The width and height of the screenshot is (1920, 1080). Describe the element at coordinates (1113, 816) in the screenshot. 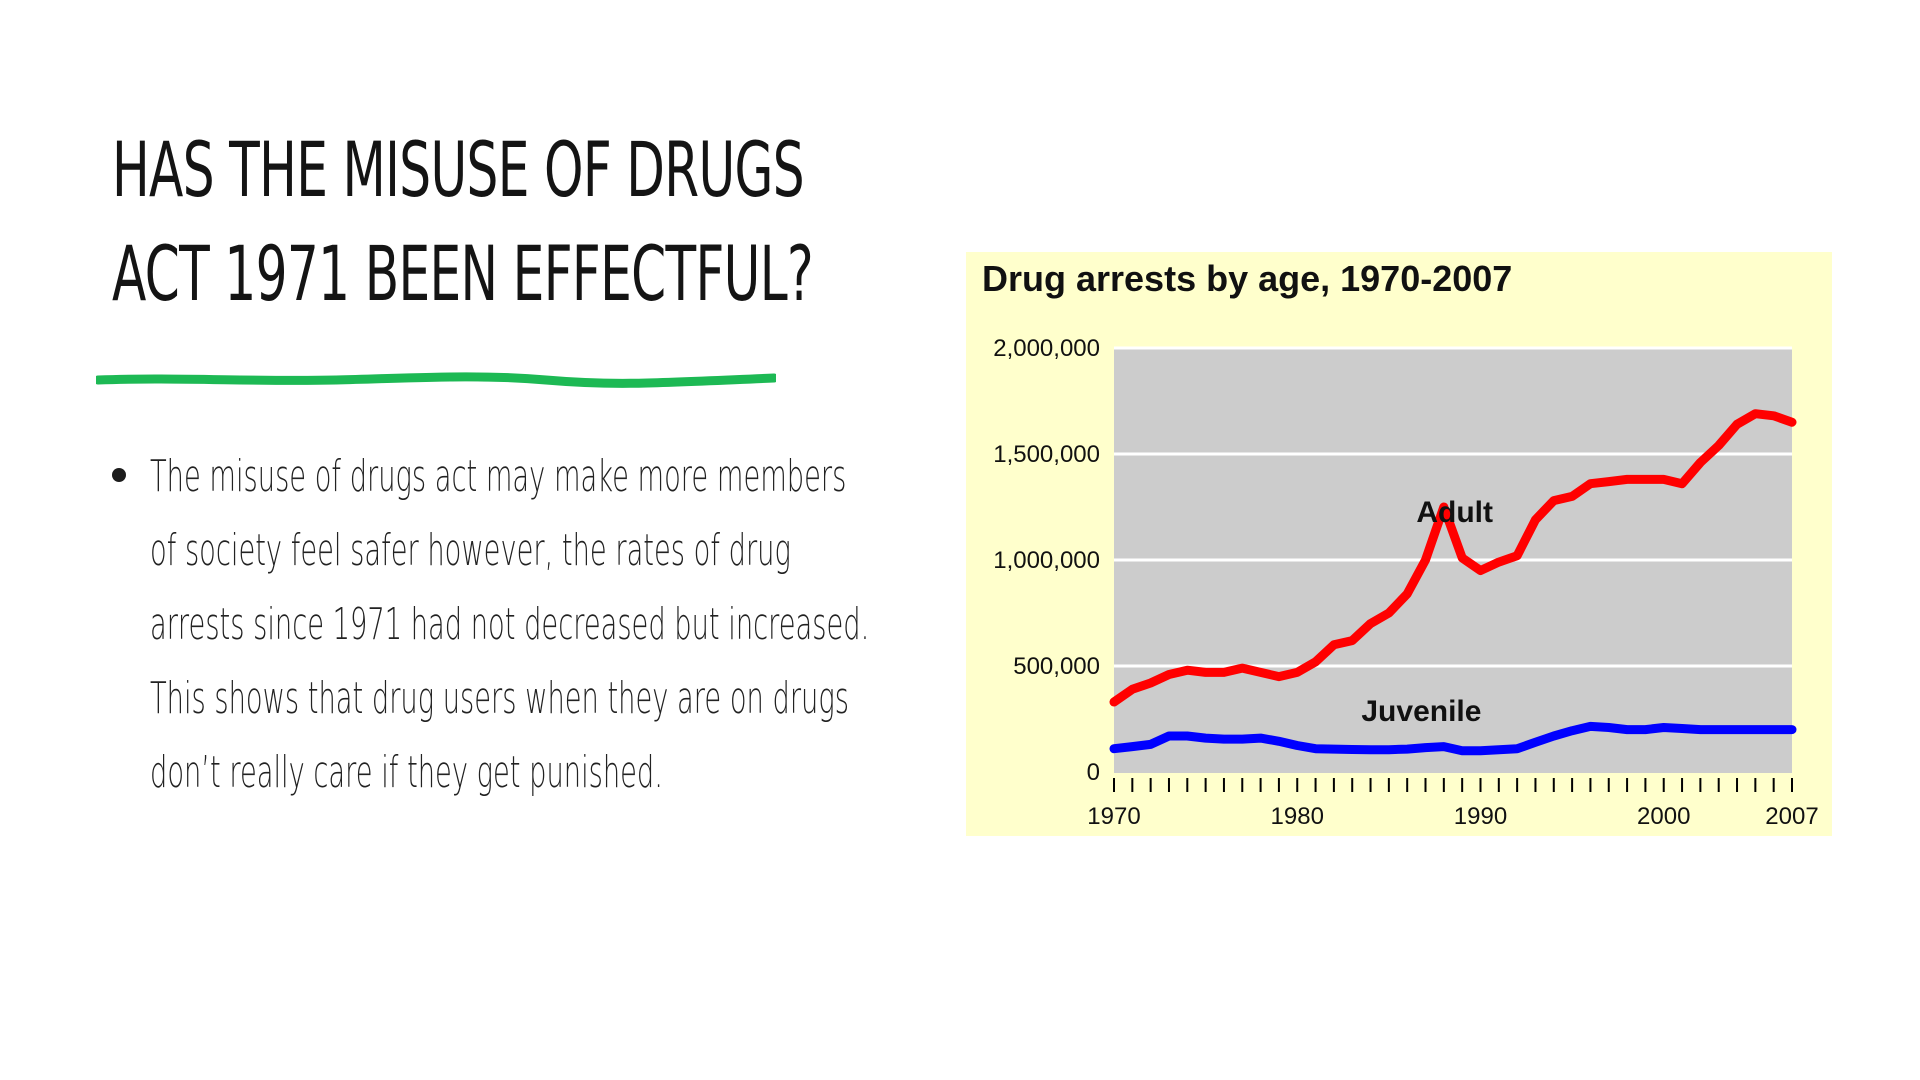

I see `x-tick-label: 1970` at that location.